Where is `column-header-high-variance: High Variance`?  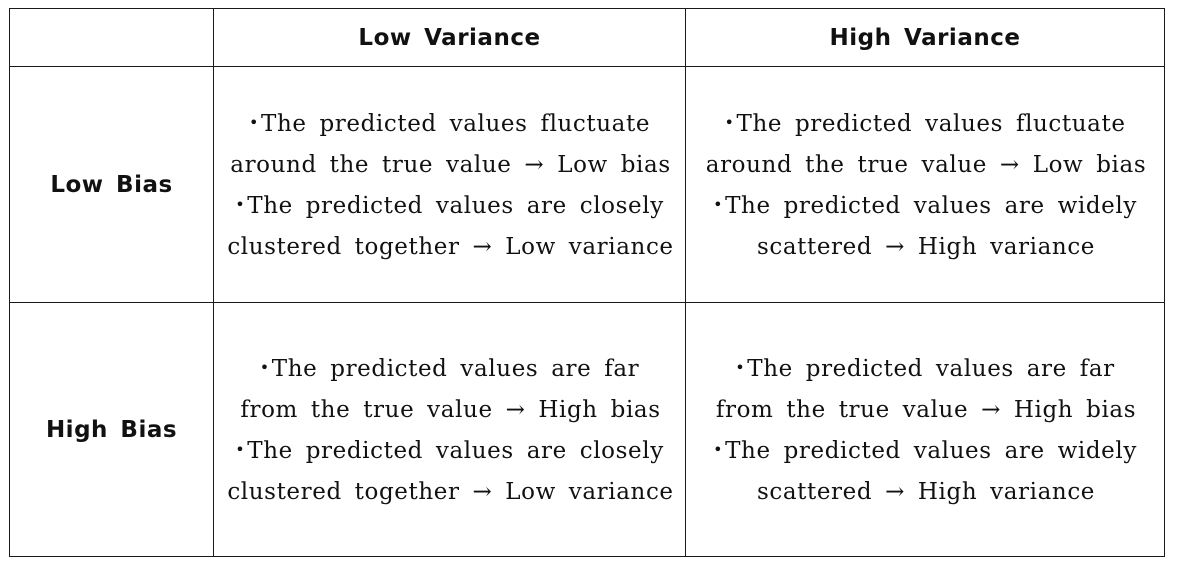
column-header-high-variance: High Variance is located at coordinates (925, 37).